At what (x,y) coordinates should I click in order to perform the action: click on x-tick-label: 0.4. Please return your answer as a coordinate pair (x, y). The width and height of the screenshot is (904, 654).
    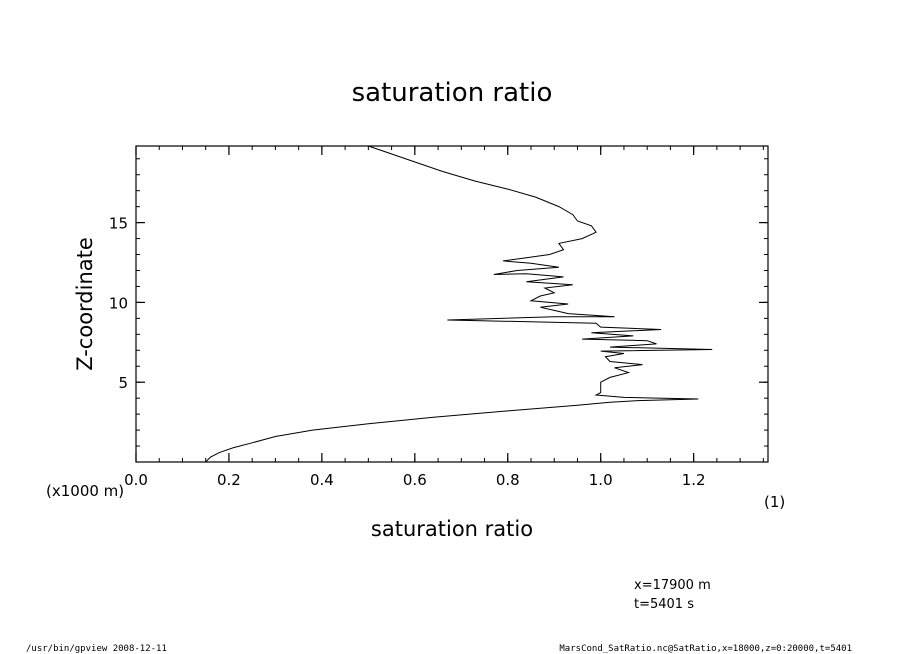
    Looking at the image, I should click on (322, 480).